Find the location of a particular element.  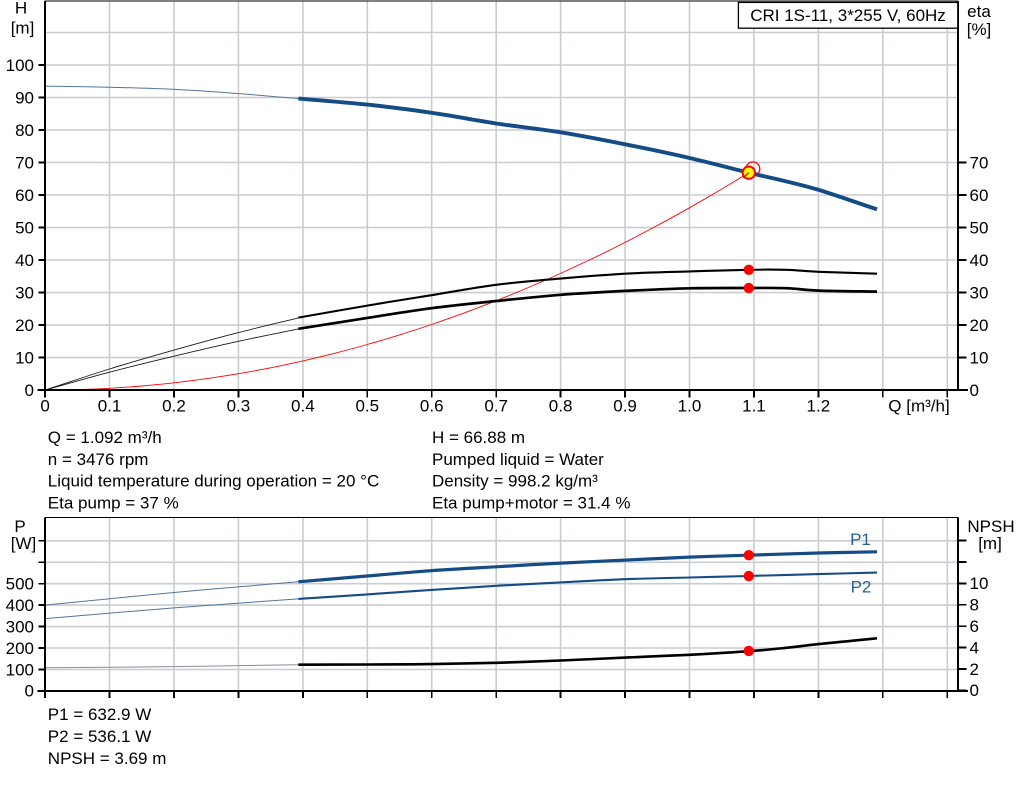

svg-text: 0.3 is located at coordinates (239, 405).